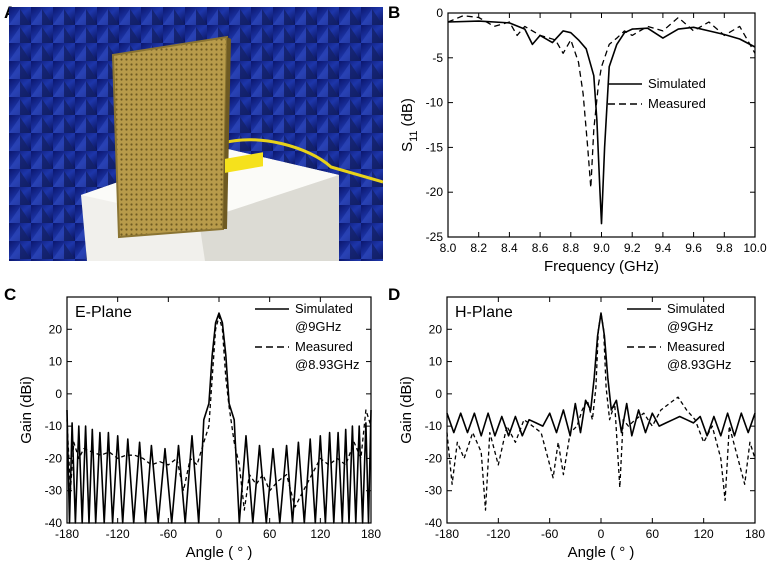 The image size is (768, 569). What do you see at coordinates (407, 112) in the screenshot?
I see `y-axis-label-unit: (dB)` at bounding box center [407, 112].